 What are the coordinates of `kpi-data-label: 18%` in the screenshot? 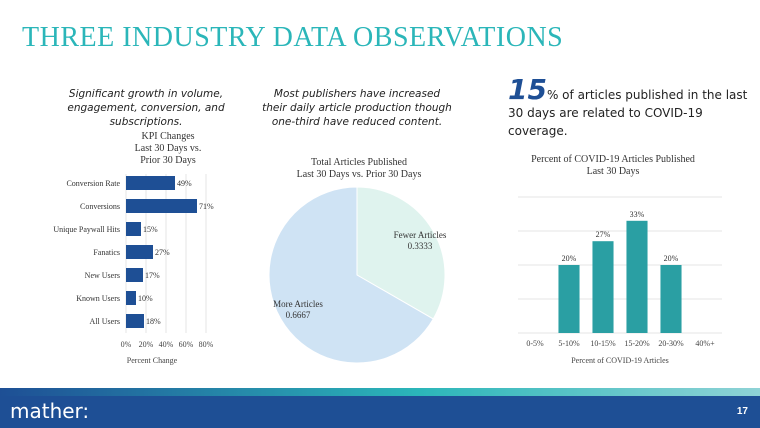 It's located at (153, 321).